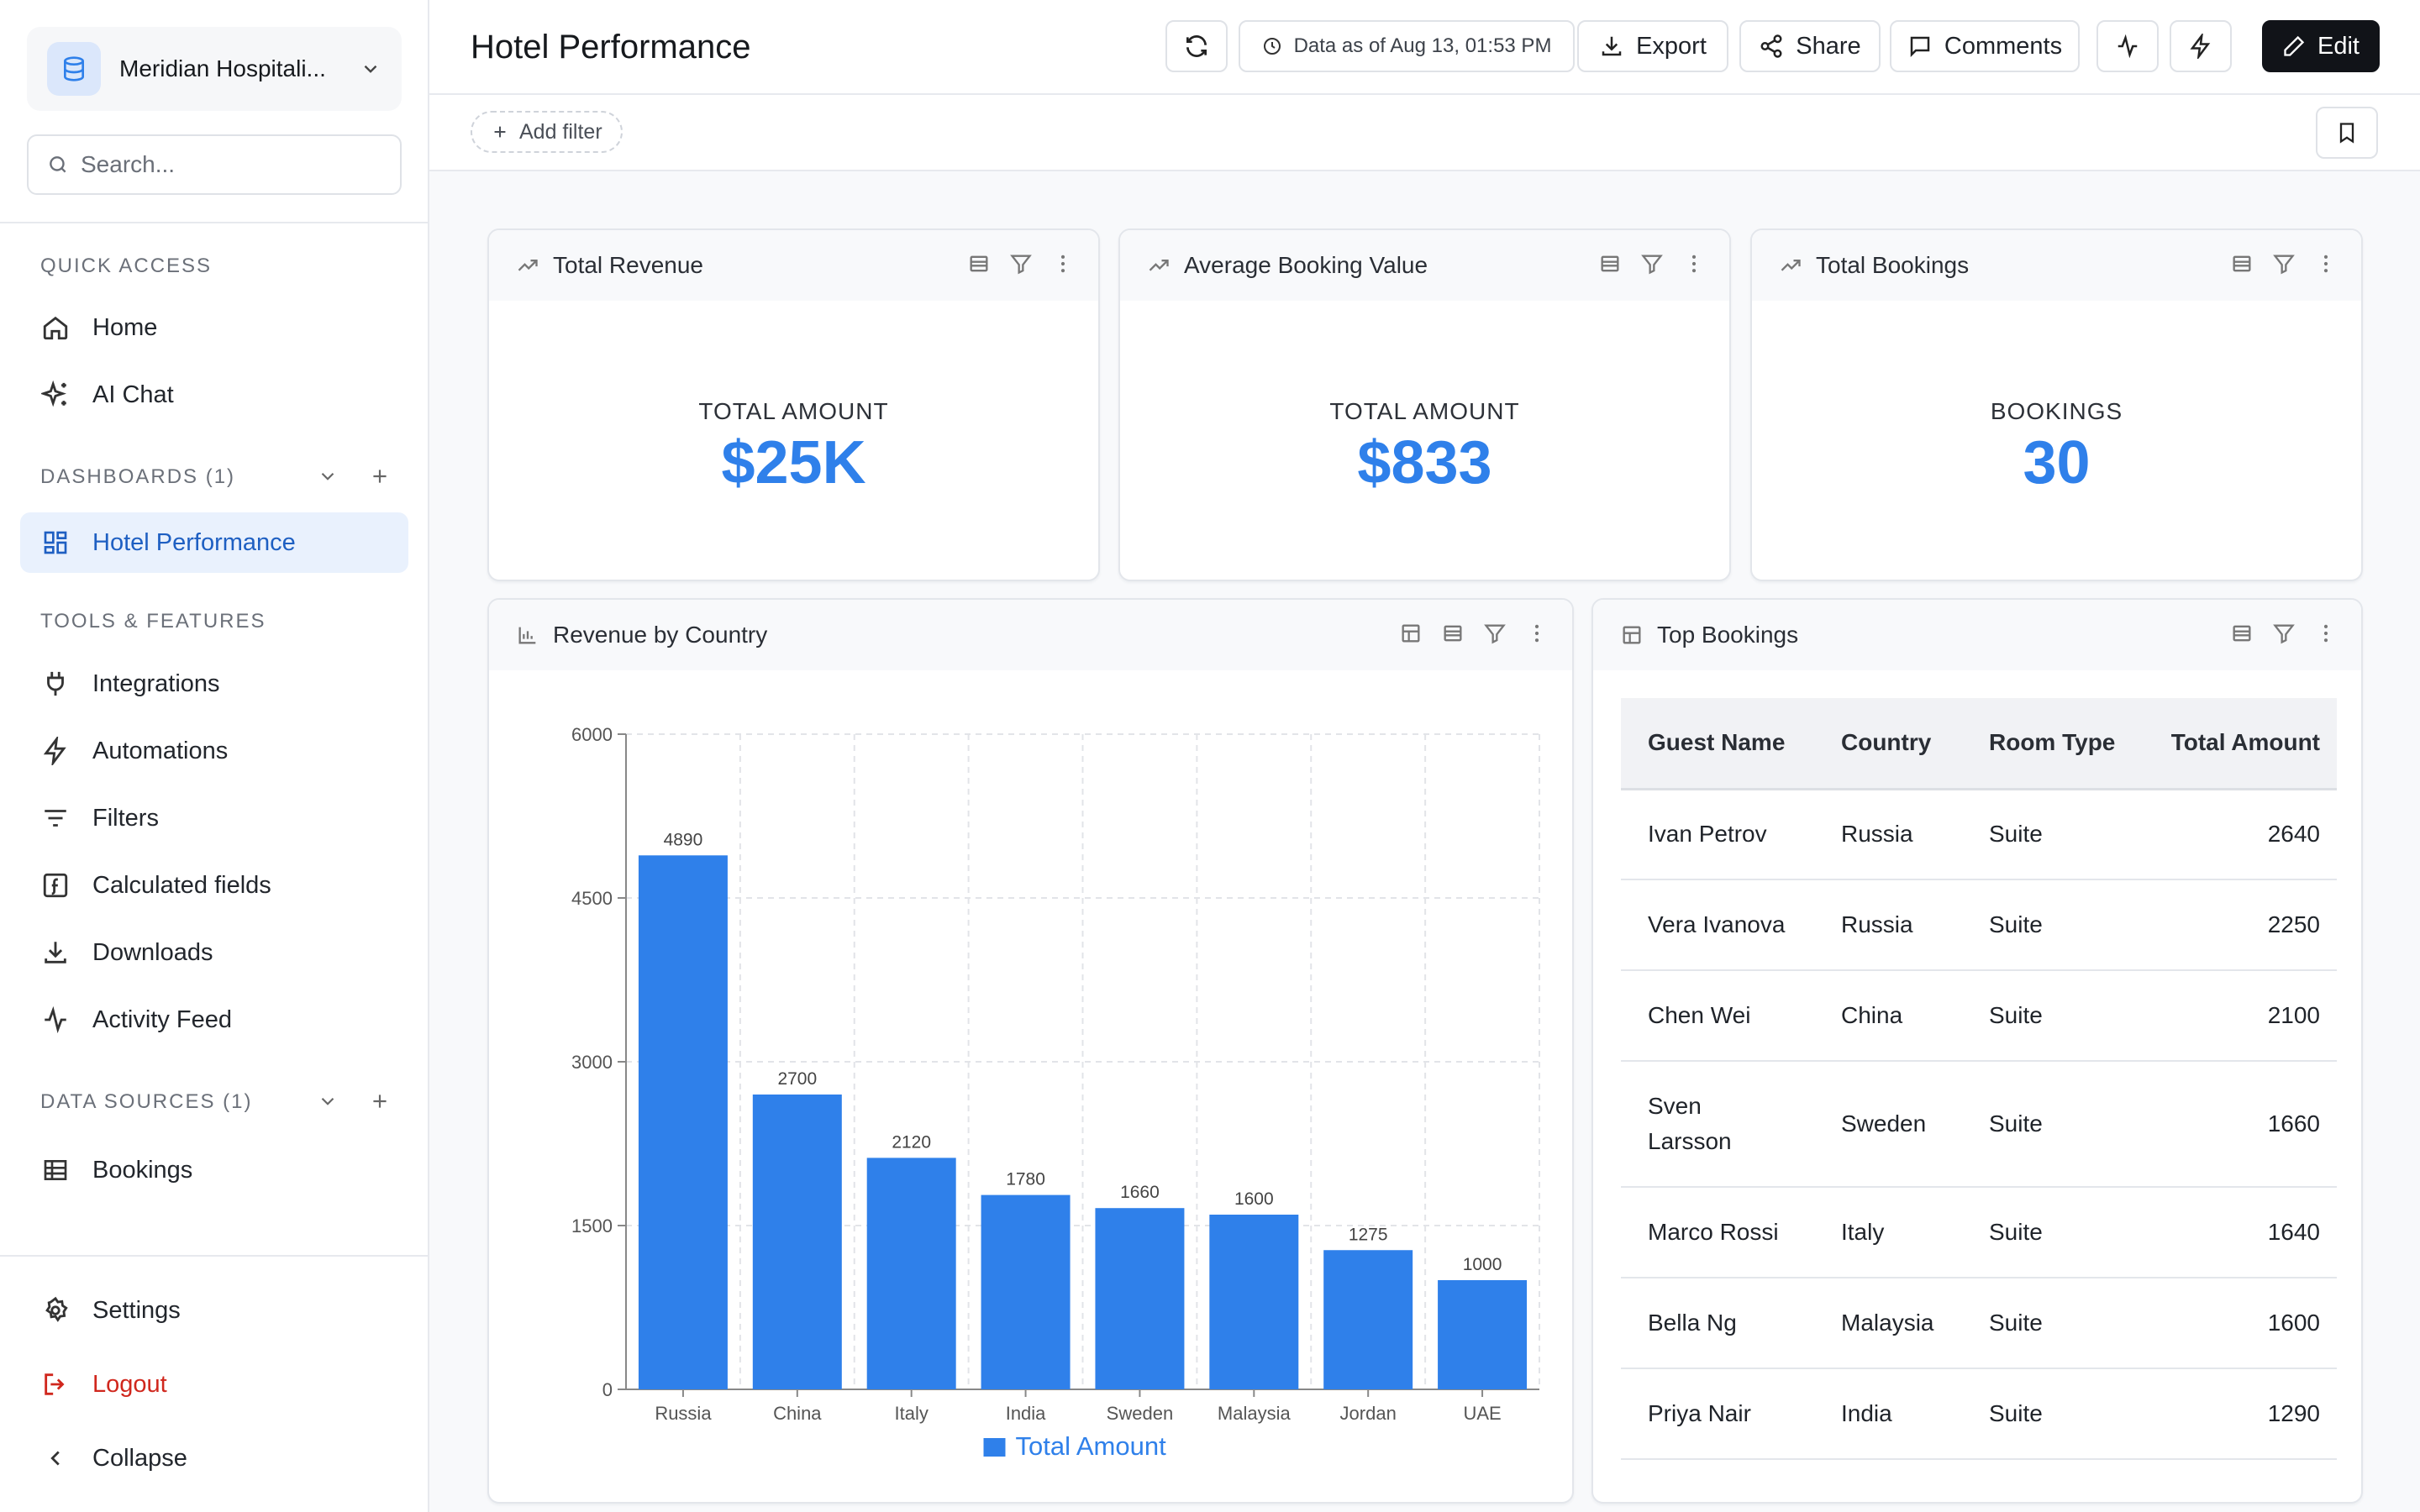 This screenshot has height=1512, width=2420. I want to click on automations-button, so click(2201, 46).